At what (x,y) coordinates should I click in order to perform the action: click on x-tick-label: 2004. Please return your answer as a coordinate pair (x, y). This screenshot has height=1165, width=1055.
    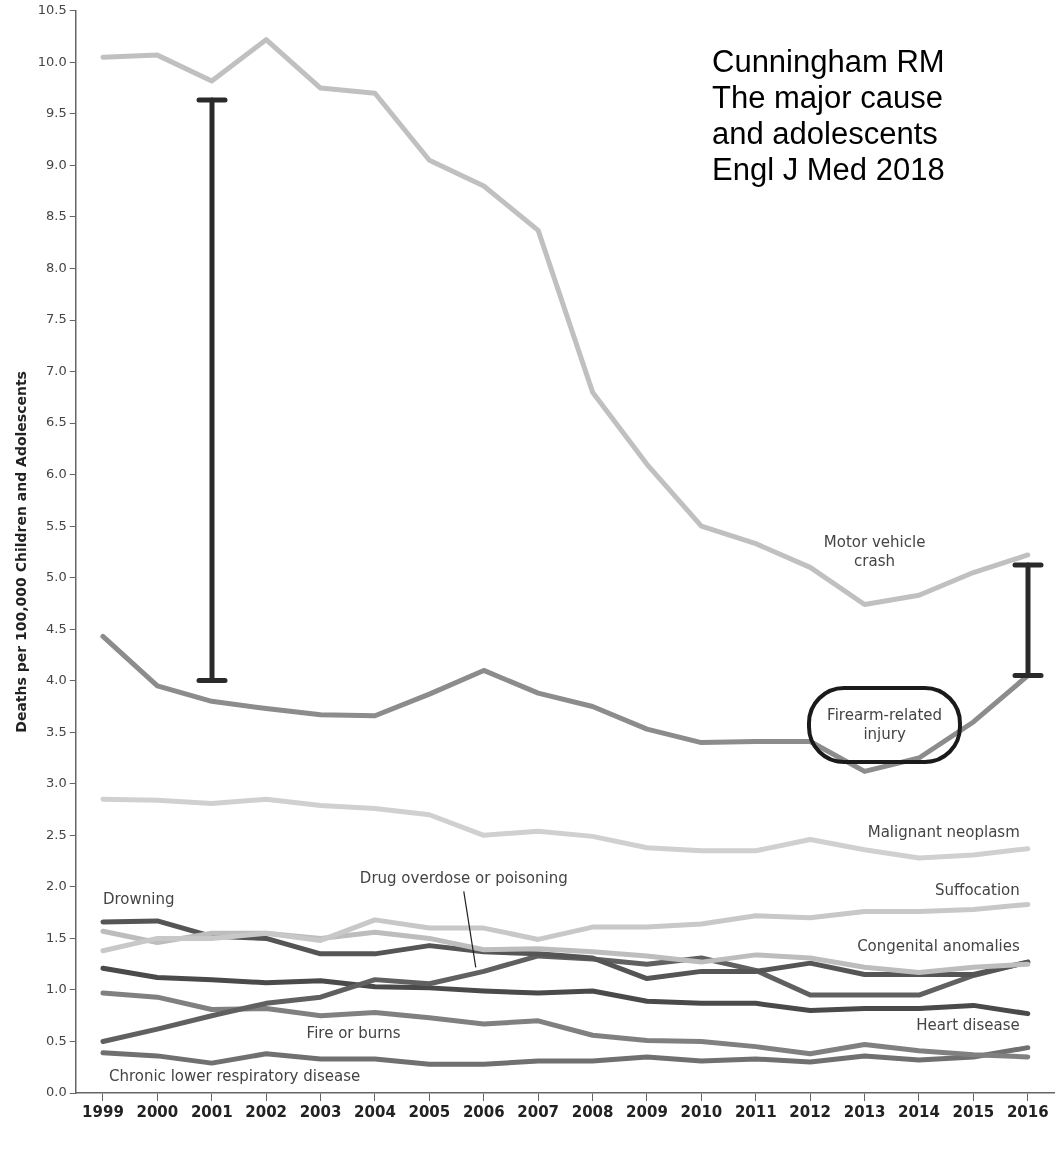
    Looking at the image, I should click on (375, 1111).